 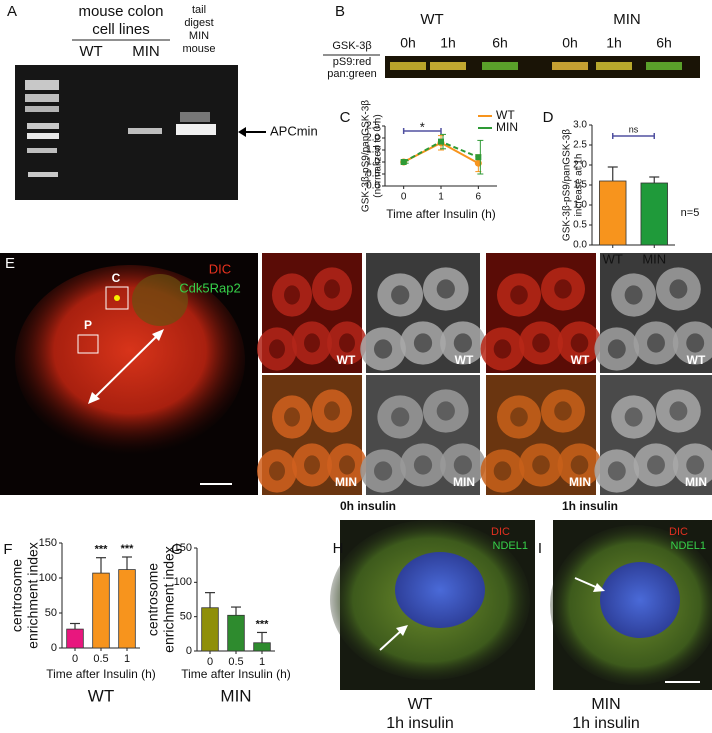 I want to click on label: MIN, so click(x=627, y=19).